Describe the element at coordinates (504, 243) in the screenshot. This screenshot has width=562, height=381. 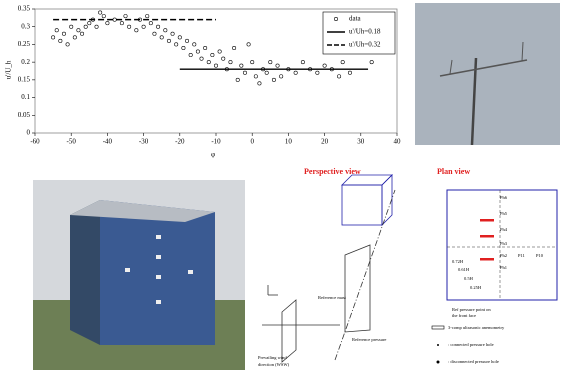
I see `point-label: Ph3` at that location.